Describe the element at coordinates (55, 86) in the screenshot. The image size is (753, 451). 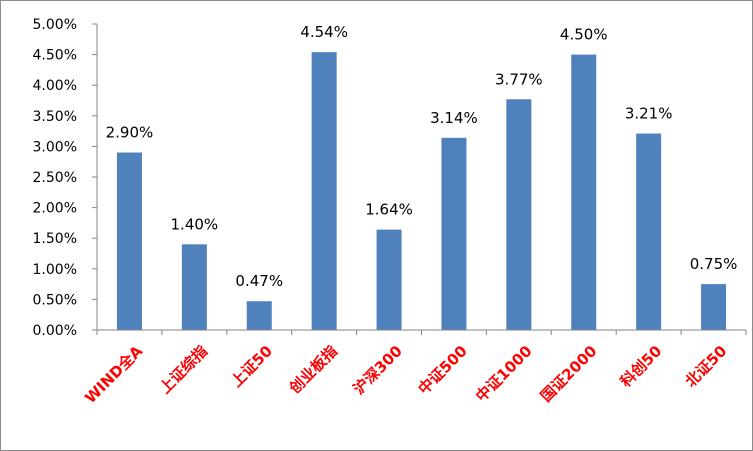
I see `y-tick-label: 4.00%` at that location.